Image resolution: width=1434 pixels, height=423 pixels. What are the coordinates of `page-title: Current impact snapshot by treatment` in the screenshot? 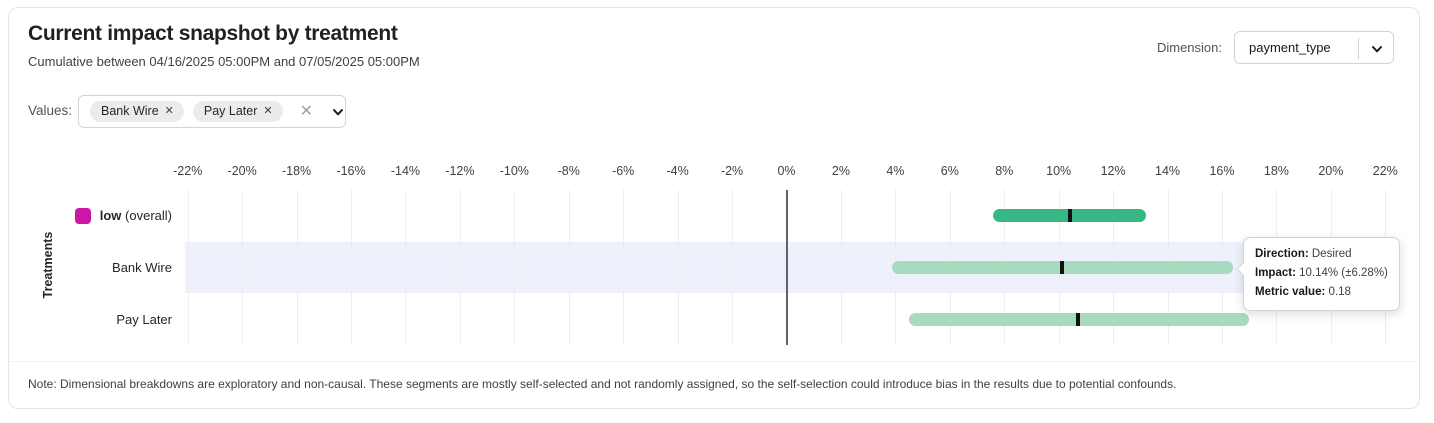 It's located at (213, 33).